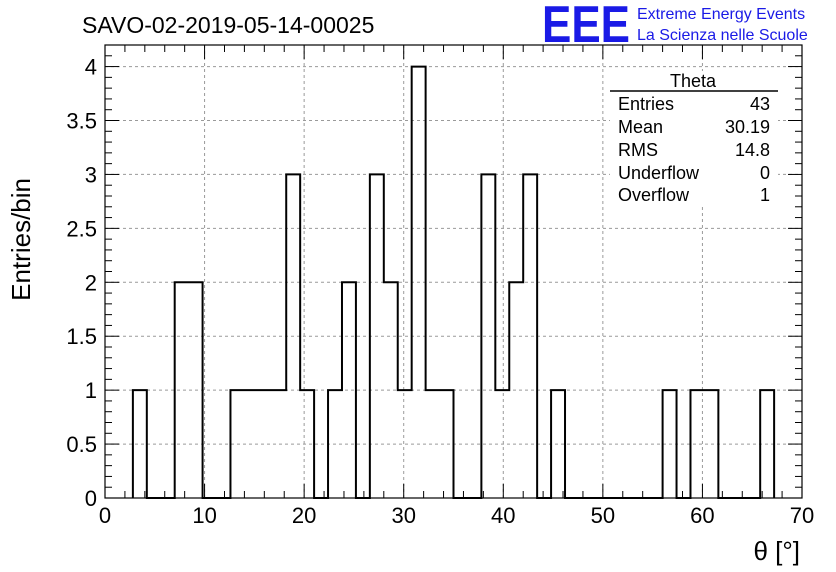 The width and height of the screenshot is (836, 572). Describe the element at coordinates (747, 127) in the screenshot. I see `stats-value-mean: 30.19` at that location.